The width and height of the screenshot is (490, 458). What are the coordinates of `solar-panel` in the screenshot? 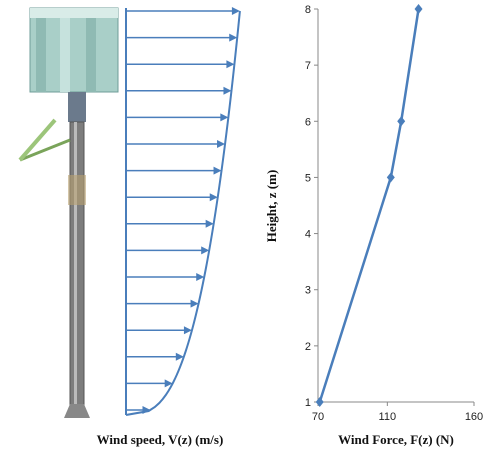 It's located at (37, 140).